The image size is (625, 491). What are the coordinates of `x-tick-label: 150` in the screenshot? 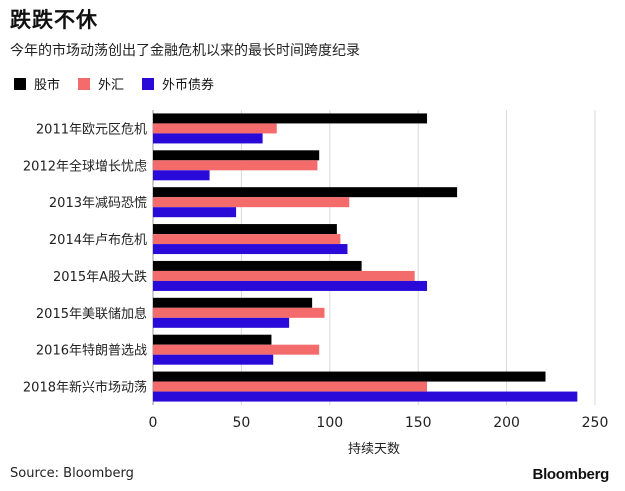 It's located at (418, 423).